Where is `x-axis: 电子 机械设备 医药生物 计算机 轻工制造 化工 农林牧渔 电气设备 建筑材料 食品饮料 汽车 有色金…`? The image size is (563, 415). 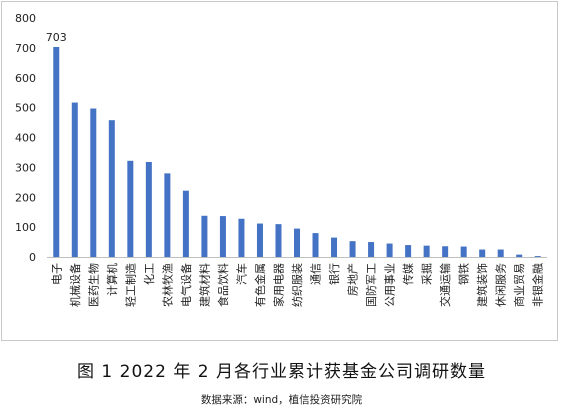
x-axis: 电子 机械设备 医药生物 计算机 轻工制造 化工 农林牧渔 电气设备 建筑材料 食品饮料 汽车 有色金… is located at coordinates (297, 285).